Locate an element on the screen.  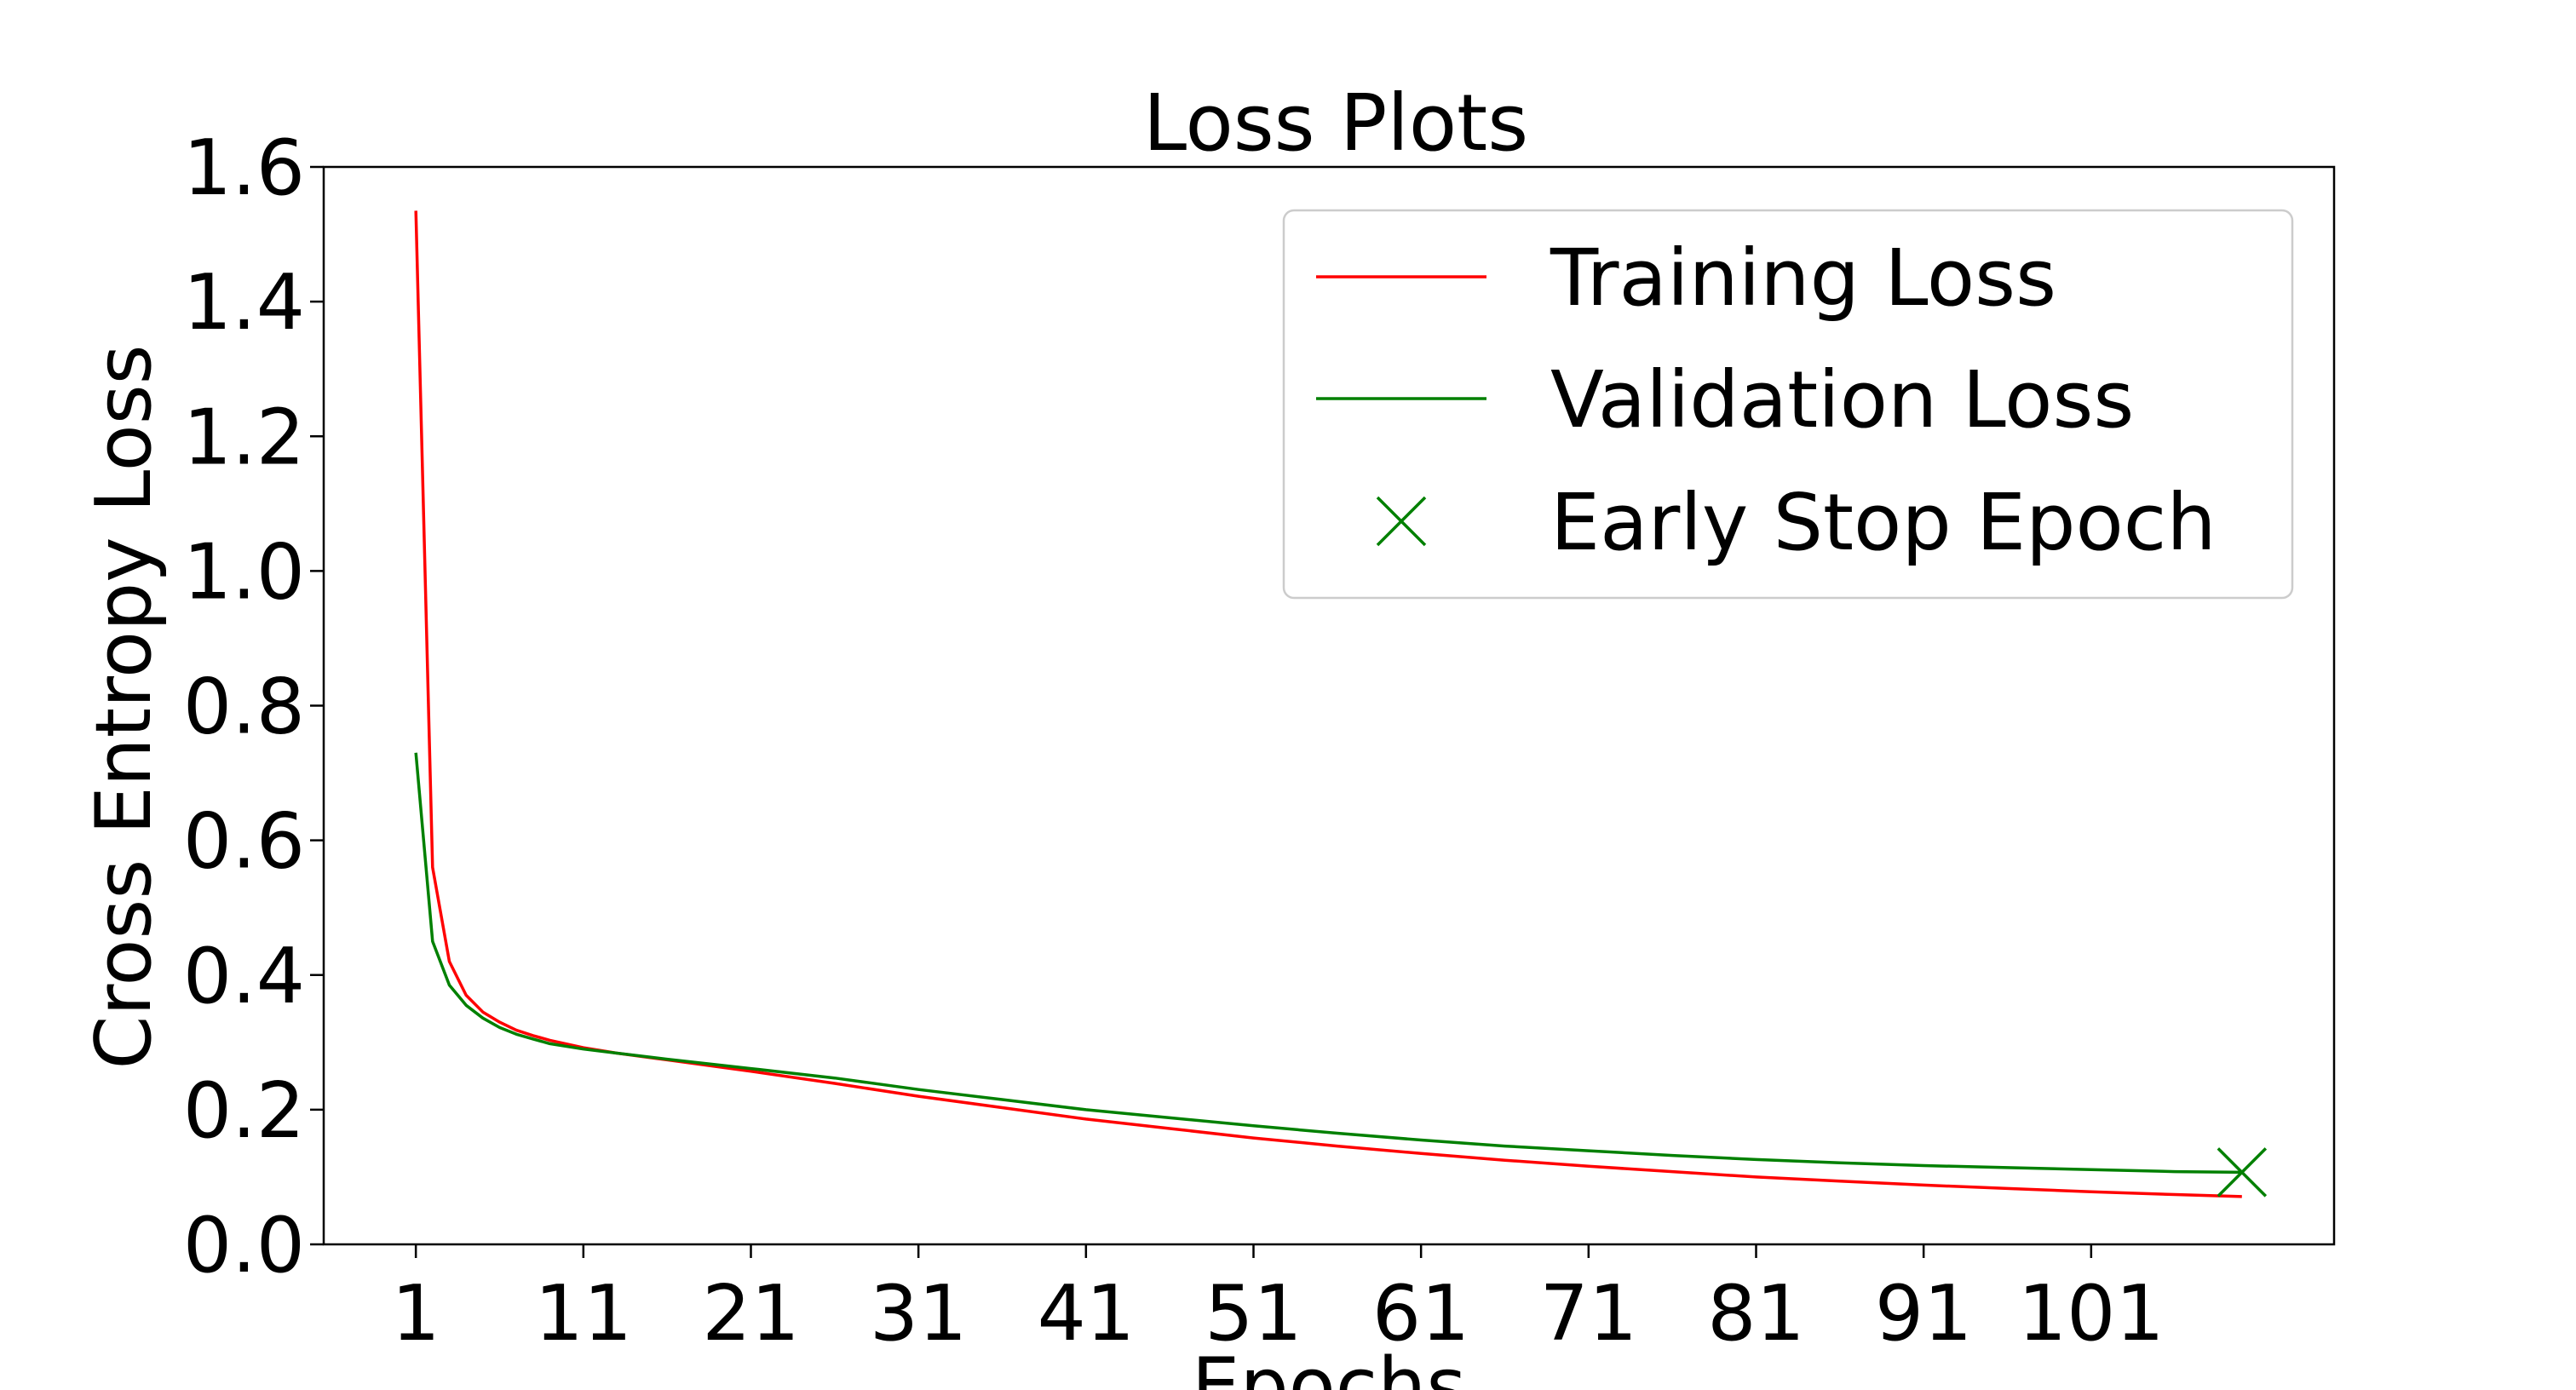
legend-label-validation-loss: Validation Loss is located at coordinates (1842, 399).